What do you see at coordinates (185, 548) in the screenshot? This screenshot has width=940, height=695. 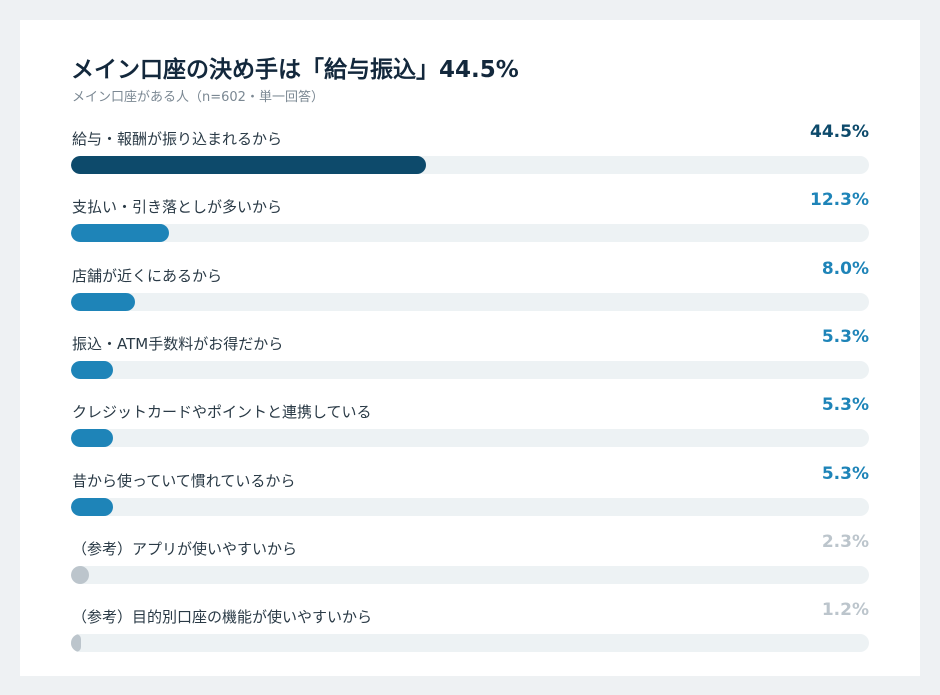 I see `bar-label: （参考）アプリが使いやすいから` at bounding box center [185, 548].